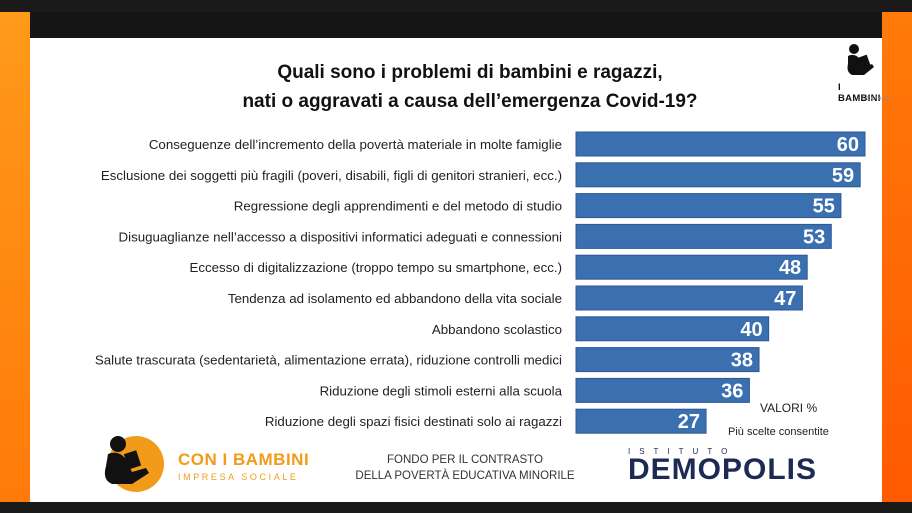 This screenshot has width=912, height=513. I want to click on corner-logo-subtext: SOCIALE, so click(876, 99).